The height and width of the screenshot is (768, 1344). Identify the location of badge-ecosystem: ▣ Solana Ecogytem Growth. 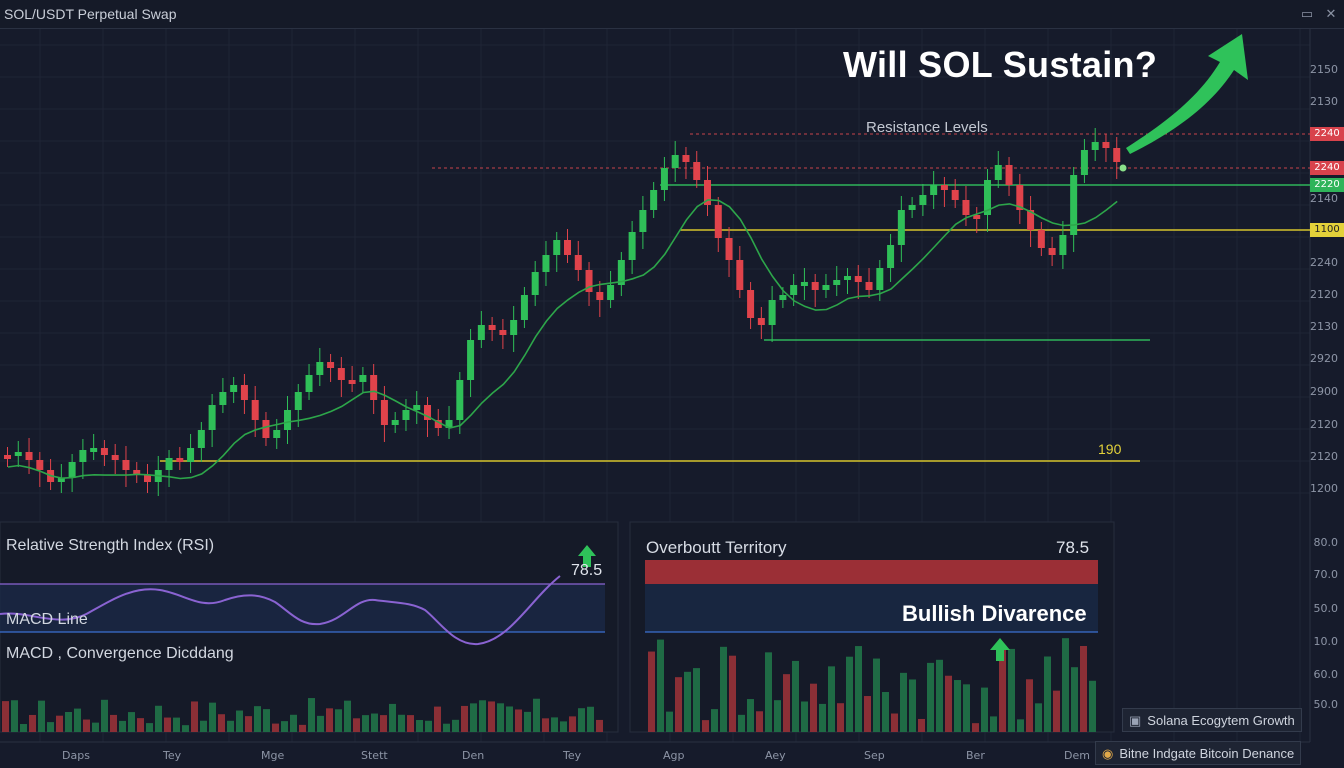
(1212, 720).